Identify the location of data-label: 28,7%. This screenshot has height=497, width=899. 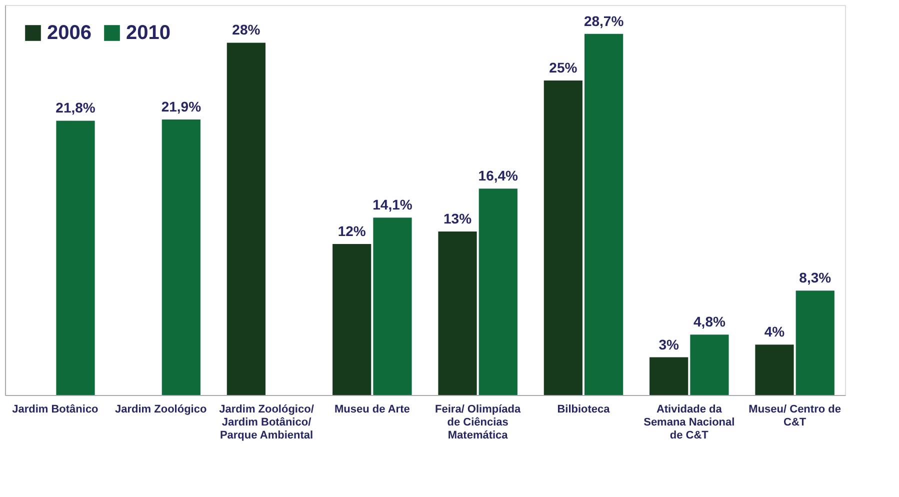
(604, 20).